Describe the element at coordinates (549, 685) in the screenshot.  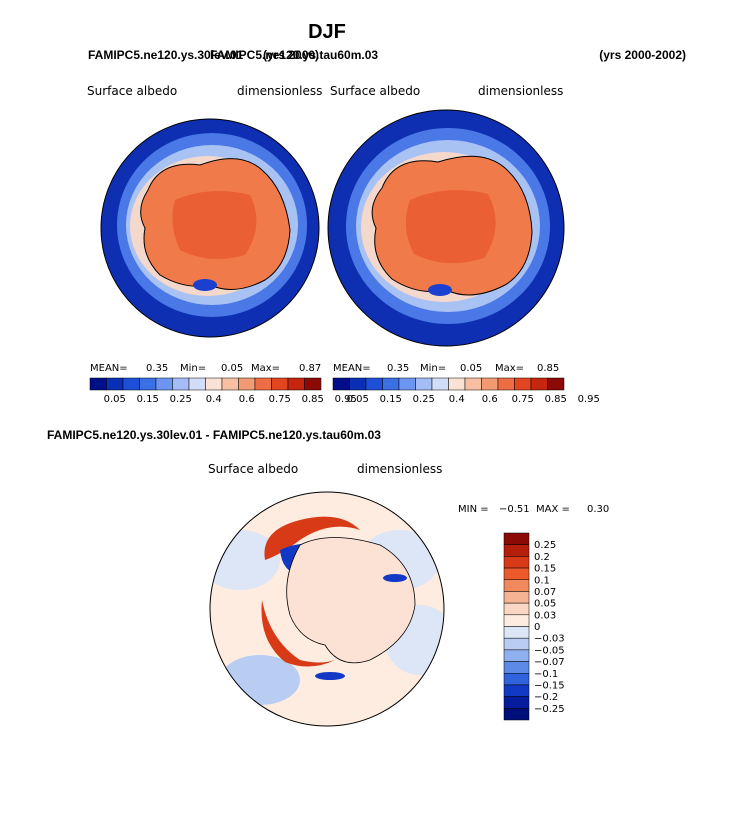
I see `panel-c-colorbar-tick-label: −0.15` at that location.